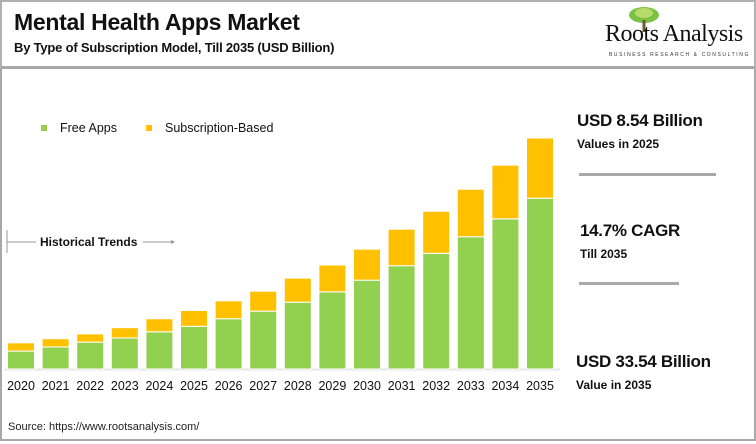 This screenshot has width=756, height=444. I want to click on bar-subscription-based-2034, so click(505, 192).